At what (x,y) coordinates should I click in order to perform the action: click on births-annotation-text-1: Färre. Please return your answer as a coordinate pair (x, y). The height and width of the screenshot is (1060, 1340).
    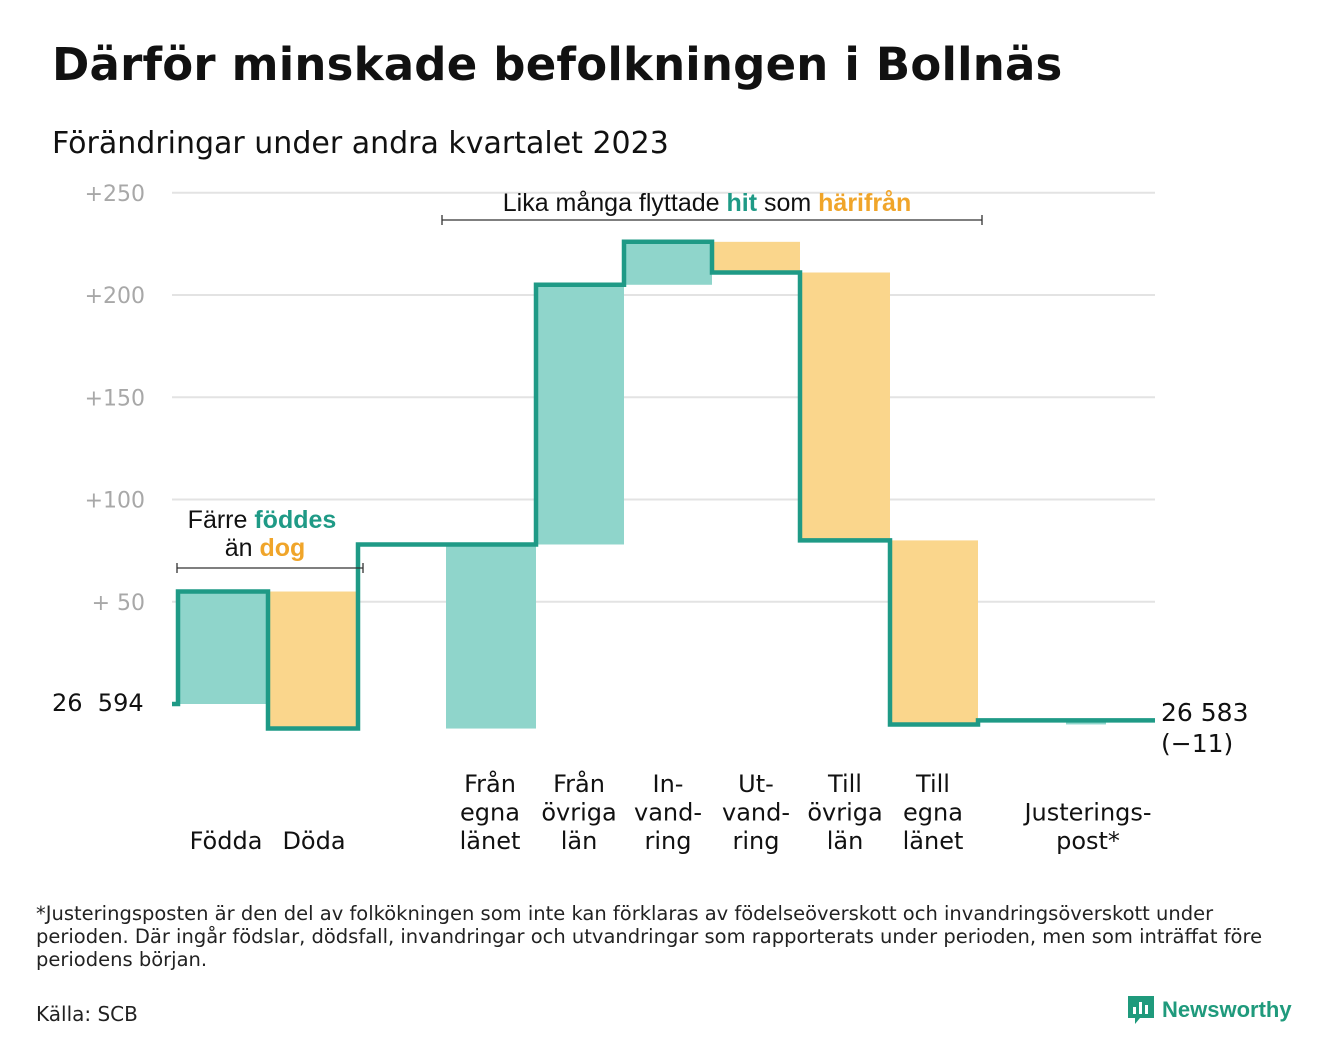
    Looking at the image, I should click on (221, 520).